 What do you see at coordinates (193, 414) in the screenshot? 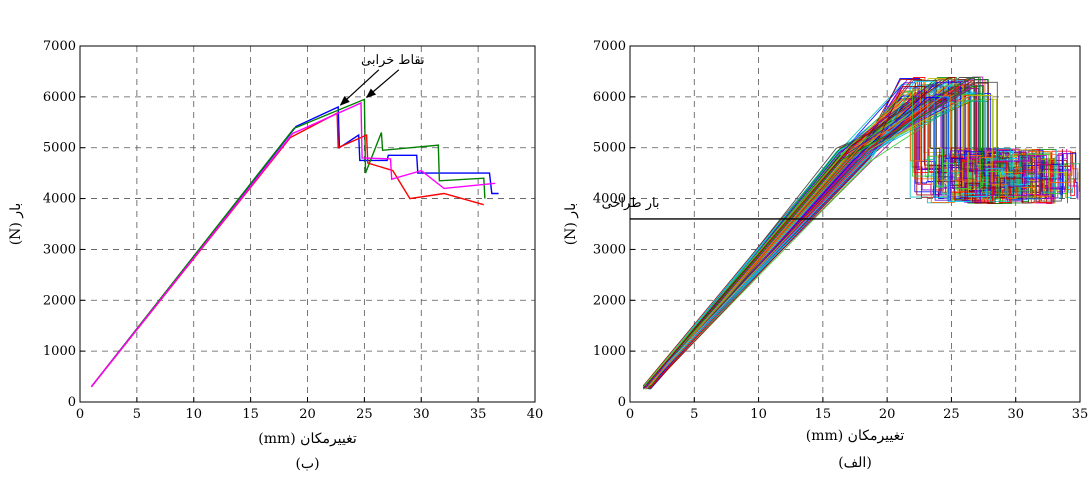
I see `x-tick-label: 10` at bounding box center [193, 414].